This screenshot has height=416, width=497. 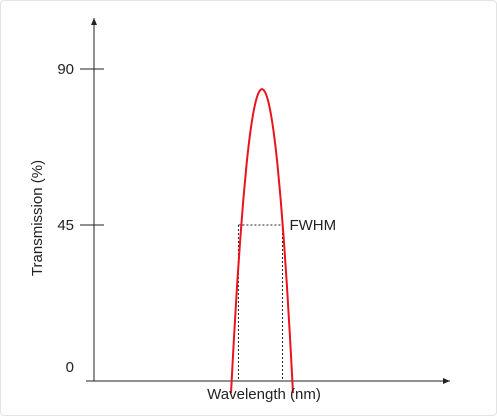 I want to click on fwhm-label: FWHM, so click(x=312, y=225).